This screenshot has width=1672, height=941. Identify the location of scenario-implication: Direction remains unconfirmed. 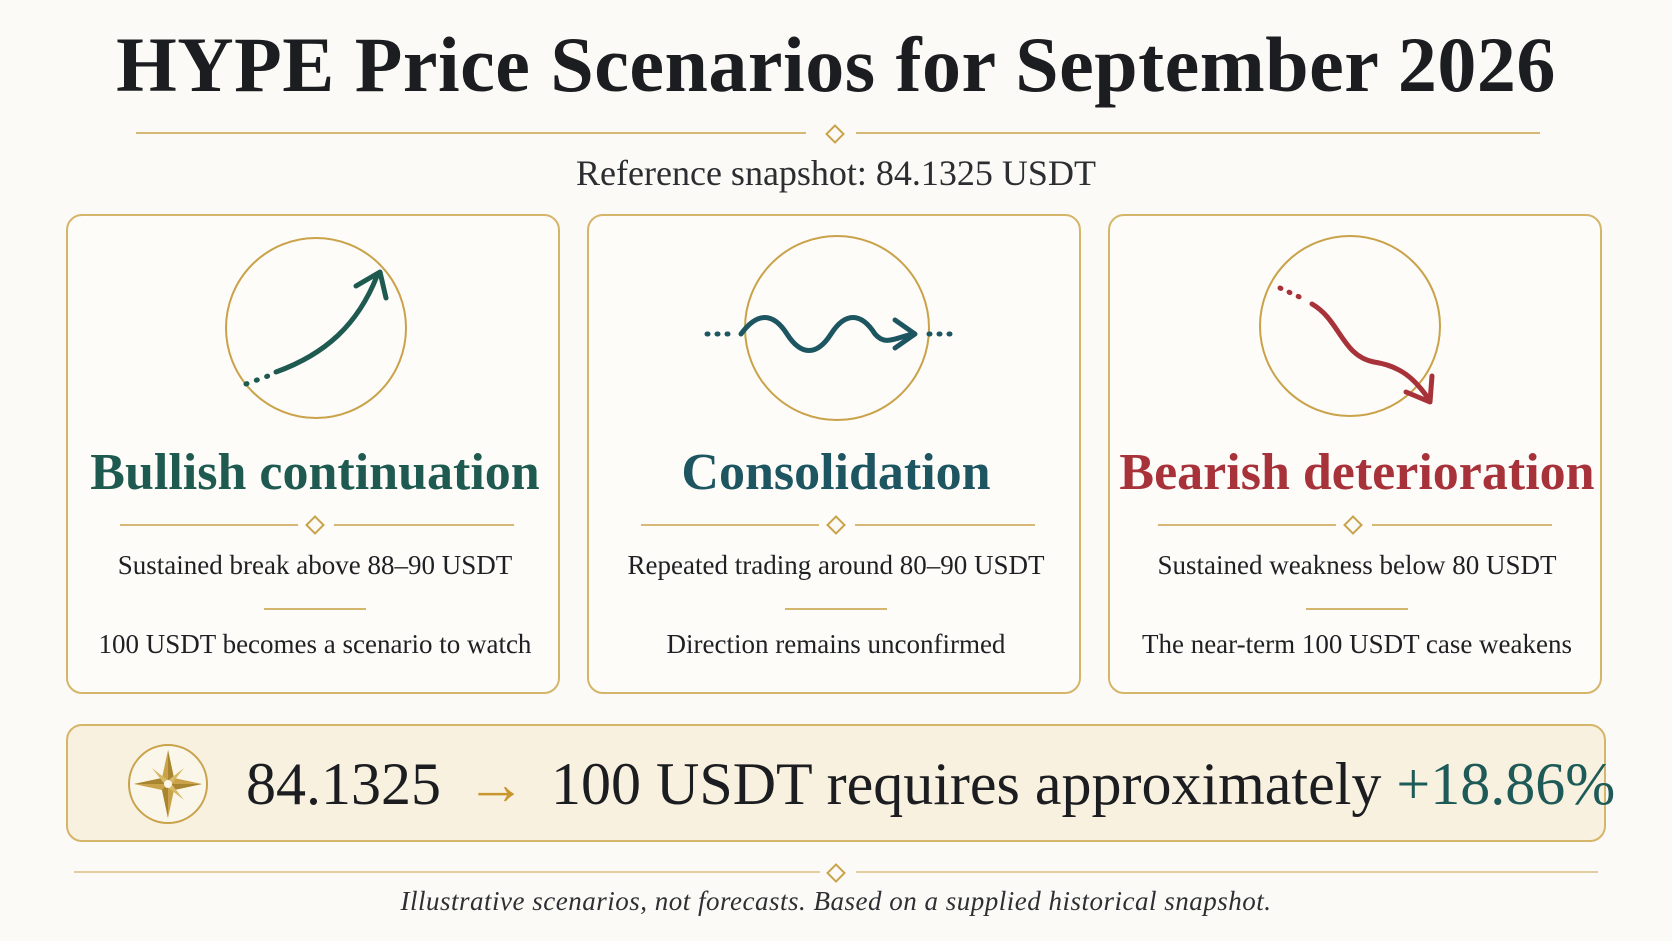
(836, 644).